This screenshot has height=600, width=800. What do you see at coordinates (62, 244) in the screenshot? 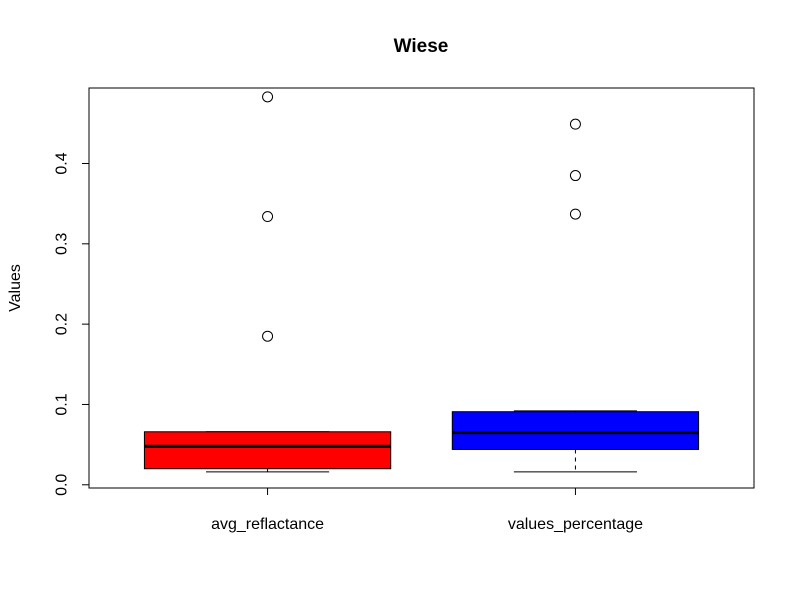
I see `y-tick-label: 0.3` at bounding box center [62, 244].